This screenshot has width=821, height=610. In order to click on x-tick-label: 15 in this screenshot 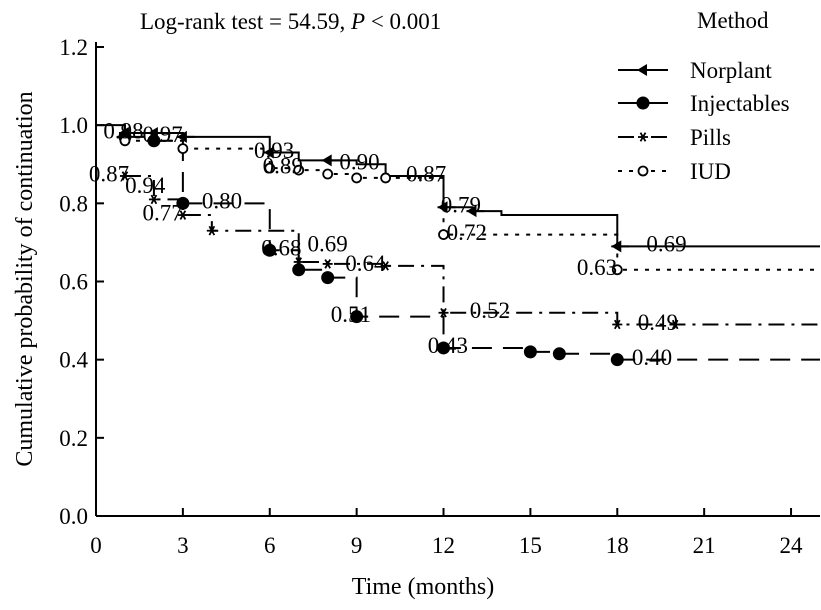, I will do `click(530, 545)`.